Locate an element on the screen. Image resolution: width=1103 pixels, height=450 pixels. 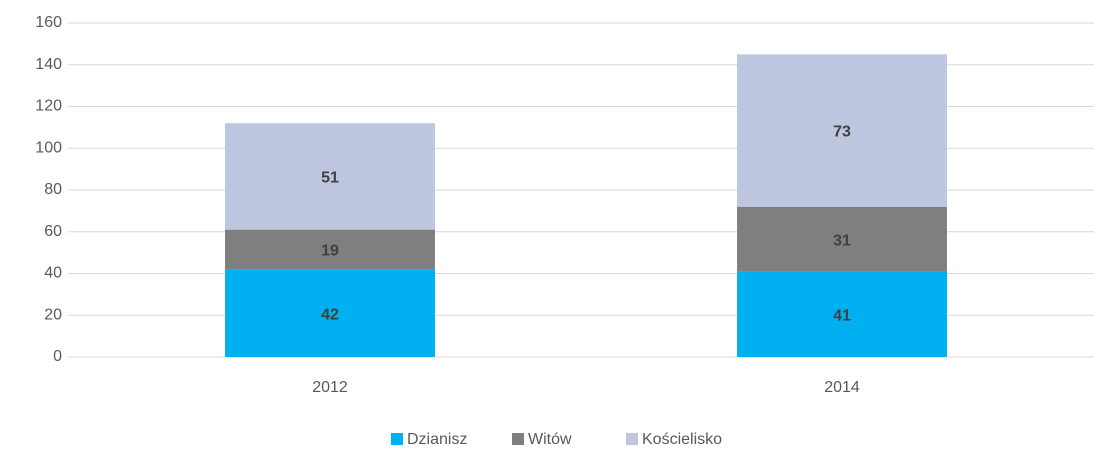
data-label: 73 is located at coordinates (842, 132).